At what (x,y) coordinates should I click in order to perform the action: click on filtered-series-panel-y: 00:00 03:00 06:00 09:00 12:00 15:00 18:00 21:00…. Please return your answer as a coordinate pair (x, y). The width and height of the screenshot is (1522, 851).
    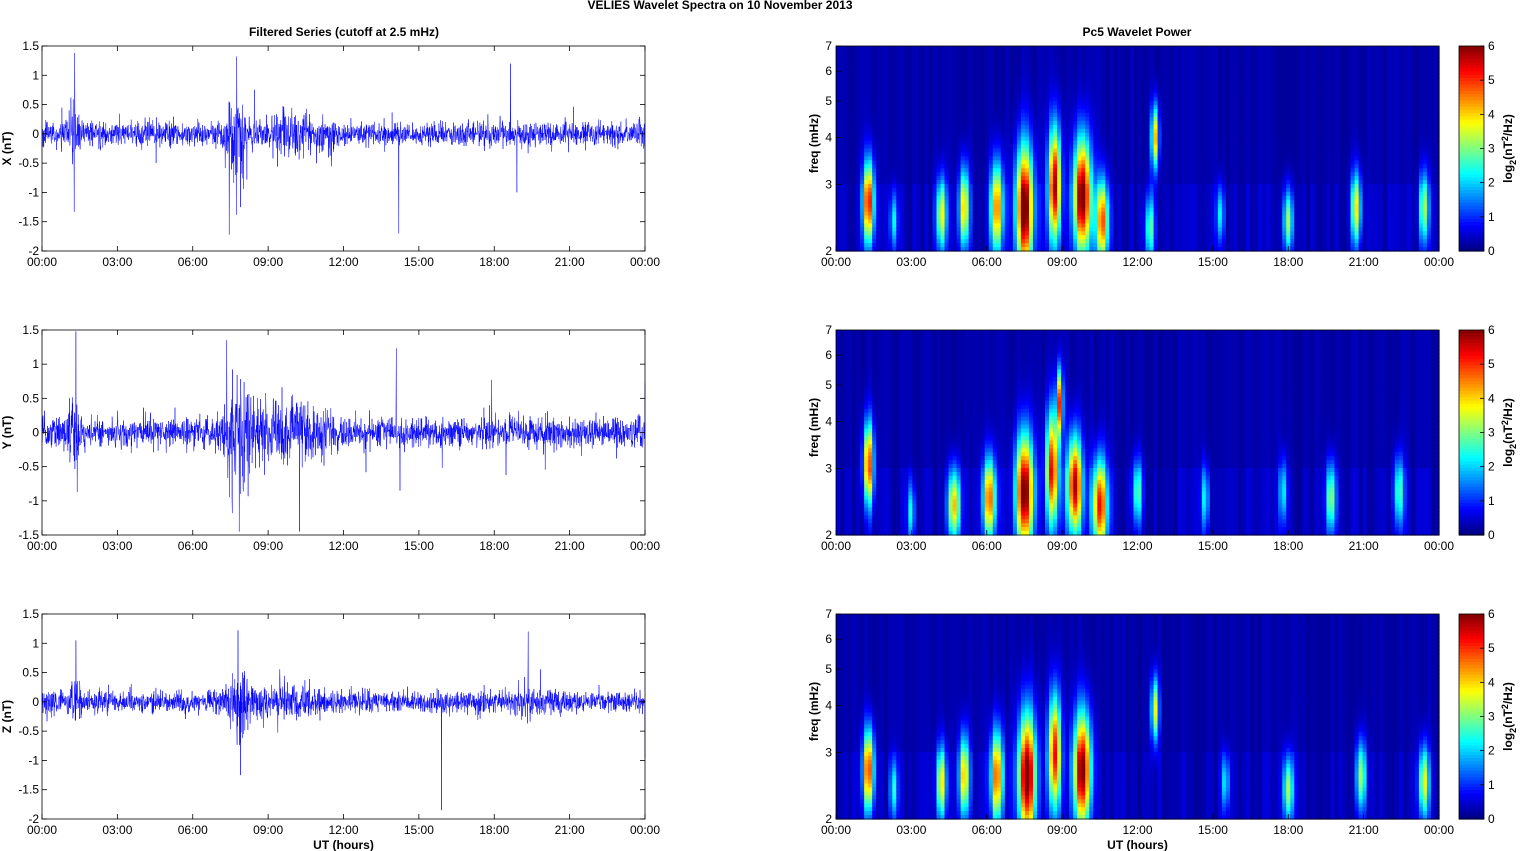
    Looking at the image, I should click on (330, 438).